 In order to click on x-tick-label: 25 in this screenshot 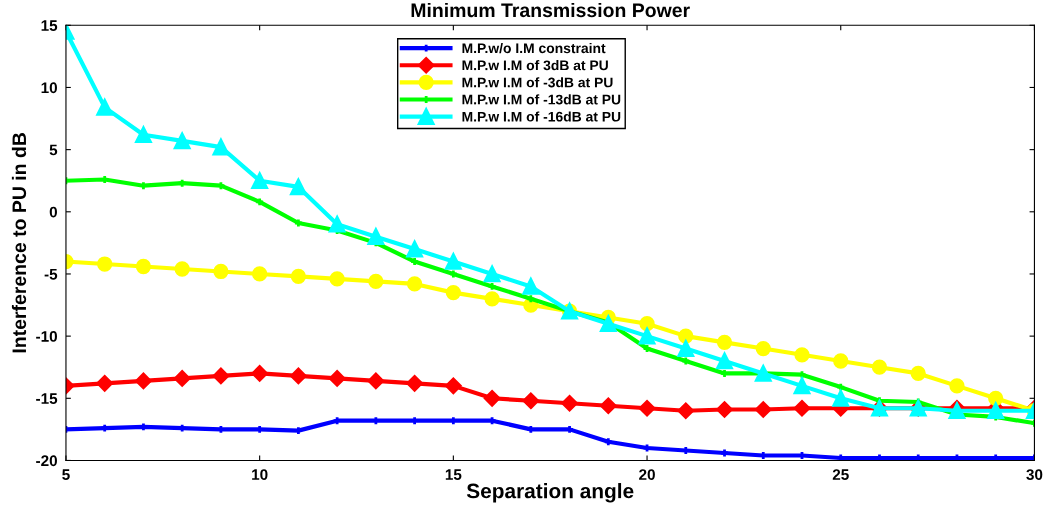, I will do `click(840, 475)`.